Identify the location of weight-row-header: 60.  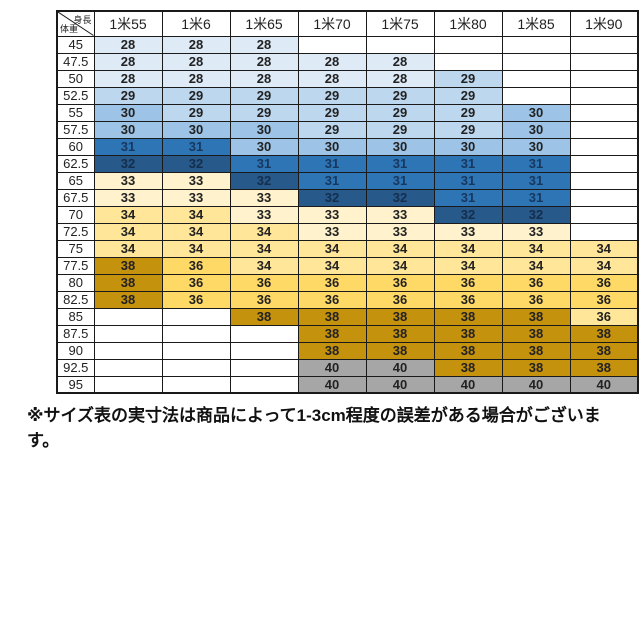
(75, 146).